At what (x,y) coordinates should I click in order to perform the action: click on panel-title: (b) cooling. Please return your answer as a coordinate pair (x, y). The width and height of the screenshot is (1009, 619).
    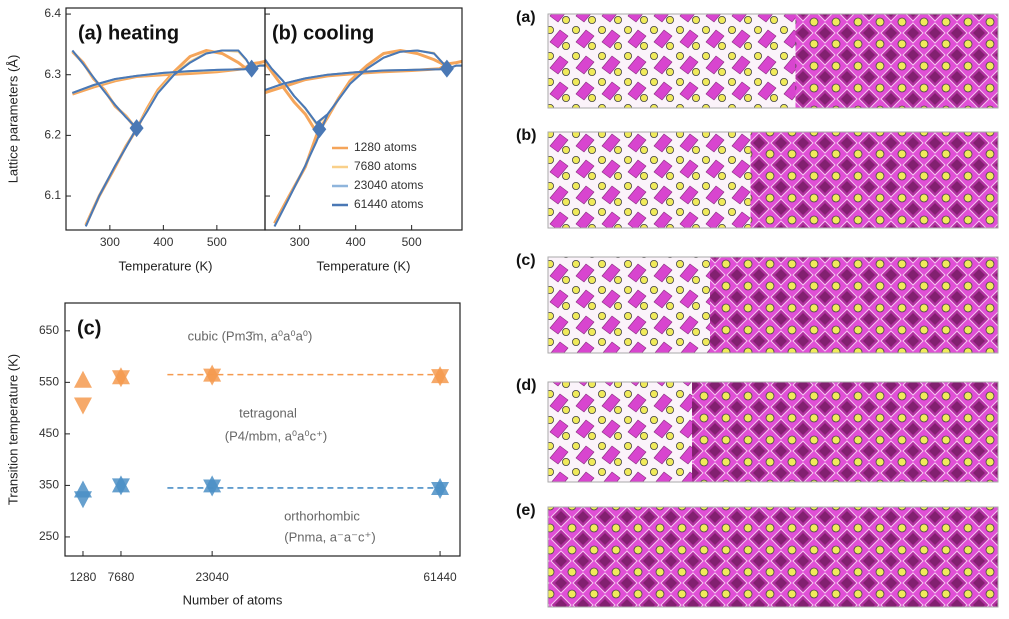
    Looking at the image, I should click on (323, 33).